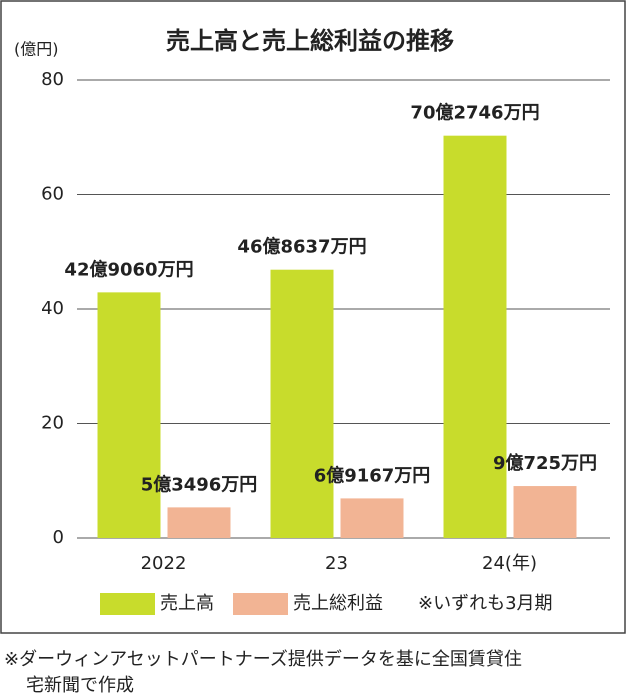  I want to click on chart-title: 売上高と売上総利益の推移, so click(310, 41).